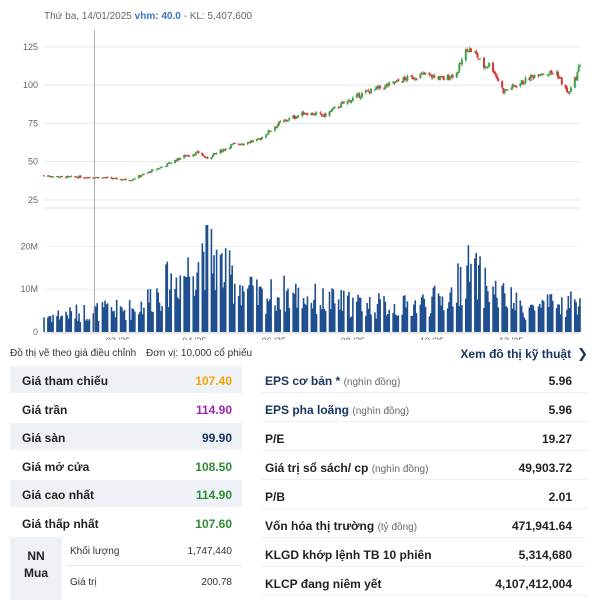  I want to click on price-row-value: 107.40, so click(213, 381).